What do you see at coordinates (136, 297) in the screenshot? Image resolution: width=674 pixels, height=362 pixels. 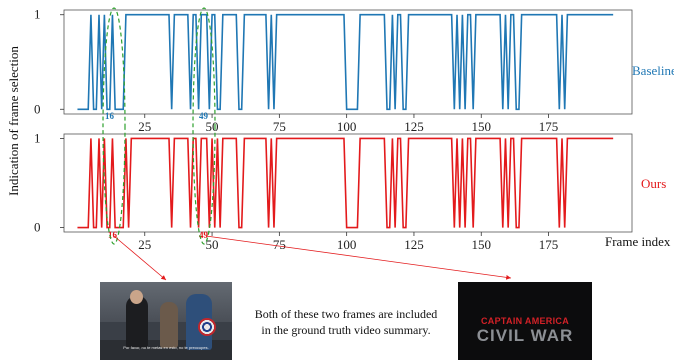 I see `thumb-figure-left-head` at bounding box center [136, 297].